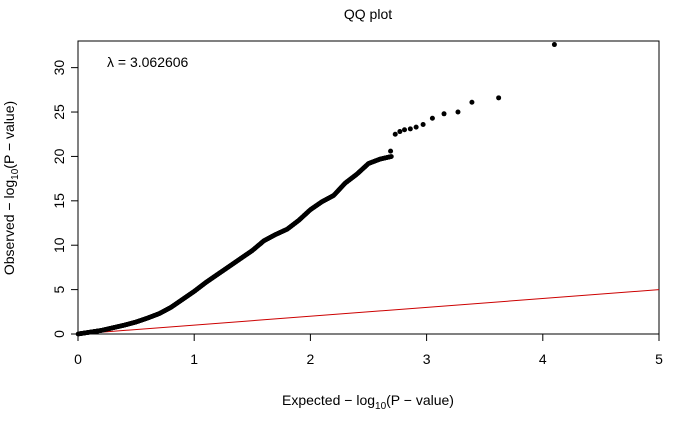 This screenshot has width=700, height=432. I want to click on x-axis-label: Expected − log10(P − value), so click(368, 402).